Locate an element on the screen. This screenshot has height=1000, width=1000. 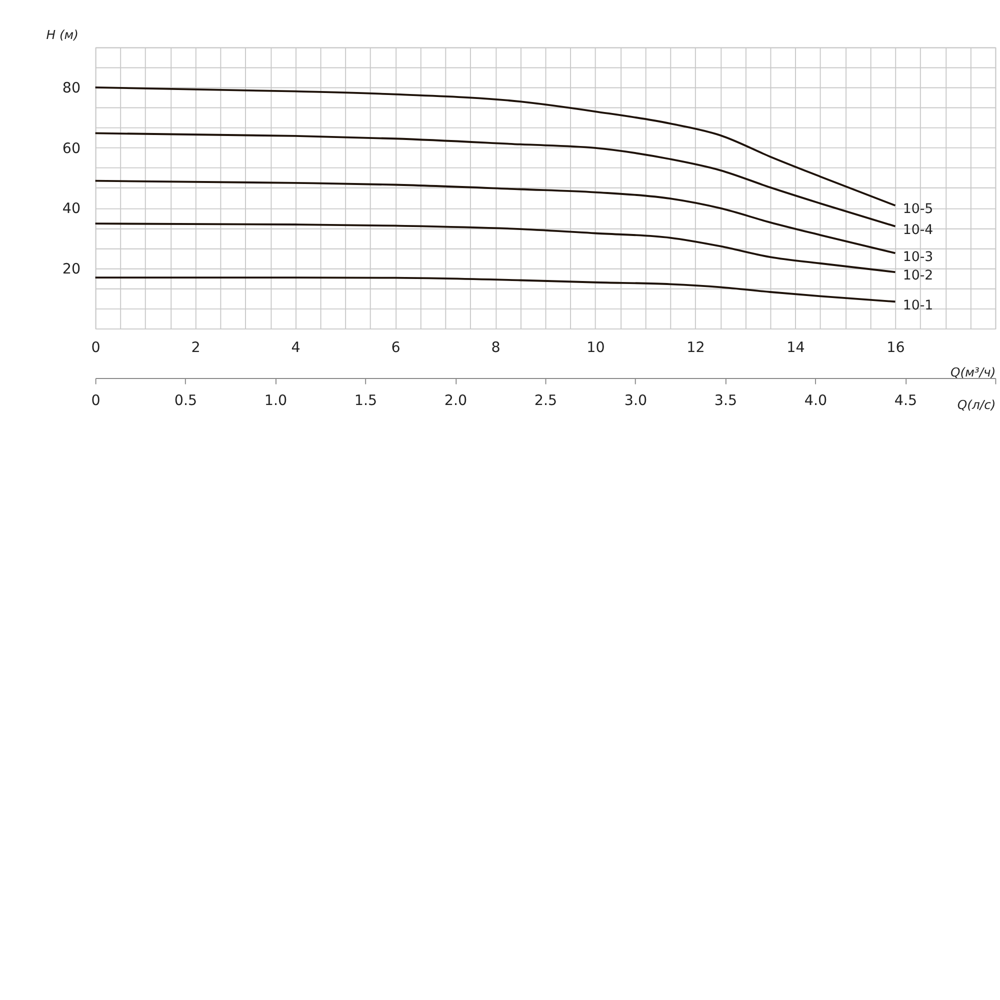
x-tick-label: 6 is located at coordinates (395, 348).